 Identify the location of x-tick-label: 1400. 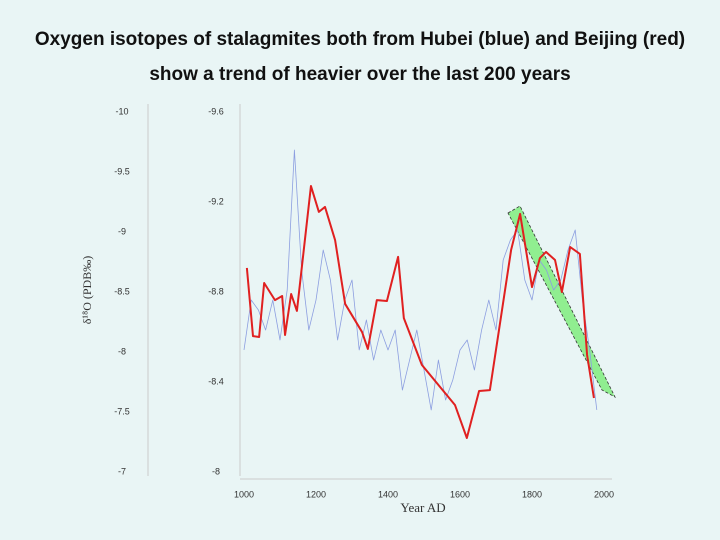
(388, 494).